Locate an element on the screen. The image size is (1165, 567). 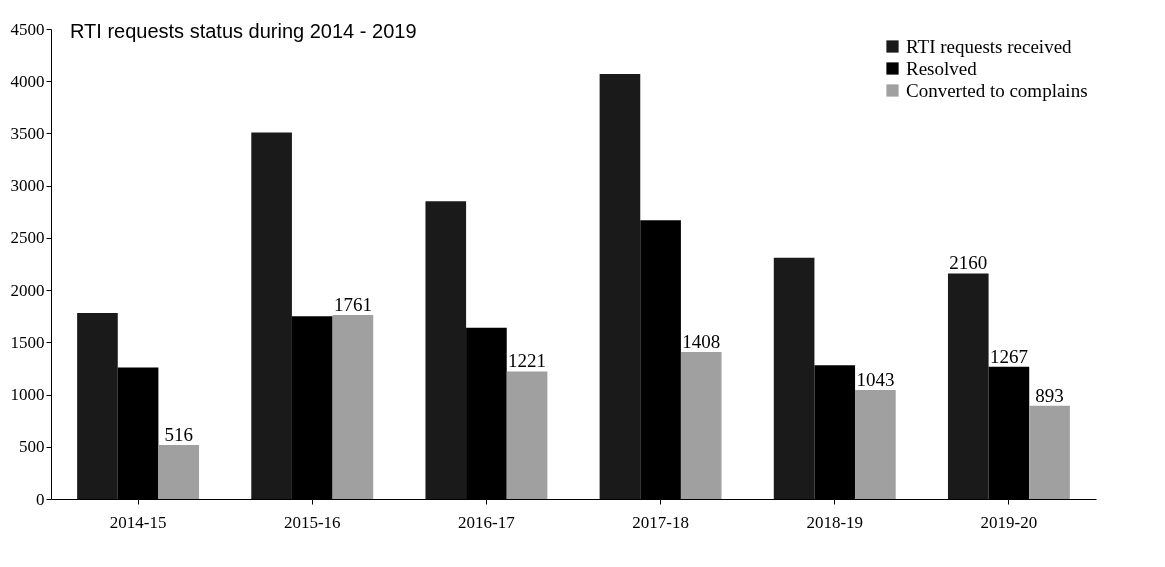
y-tick-label: 2500 is located at coordinates (27, 238).